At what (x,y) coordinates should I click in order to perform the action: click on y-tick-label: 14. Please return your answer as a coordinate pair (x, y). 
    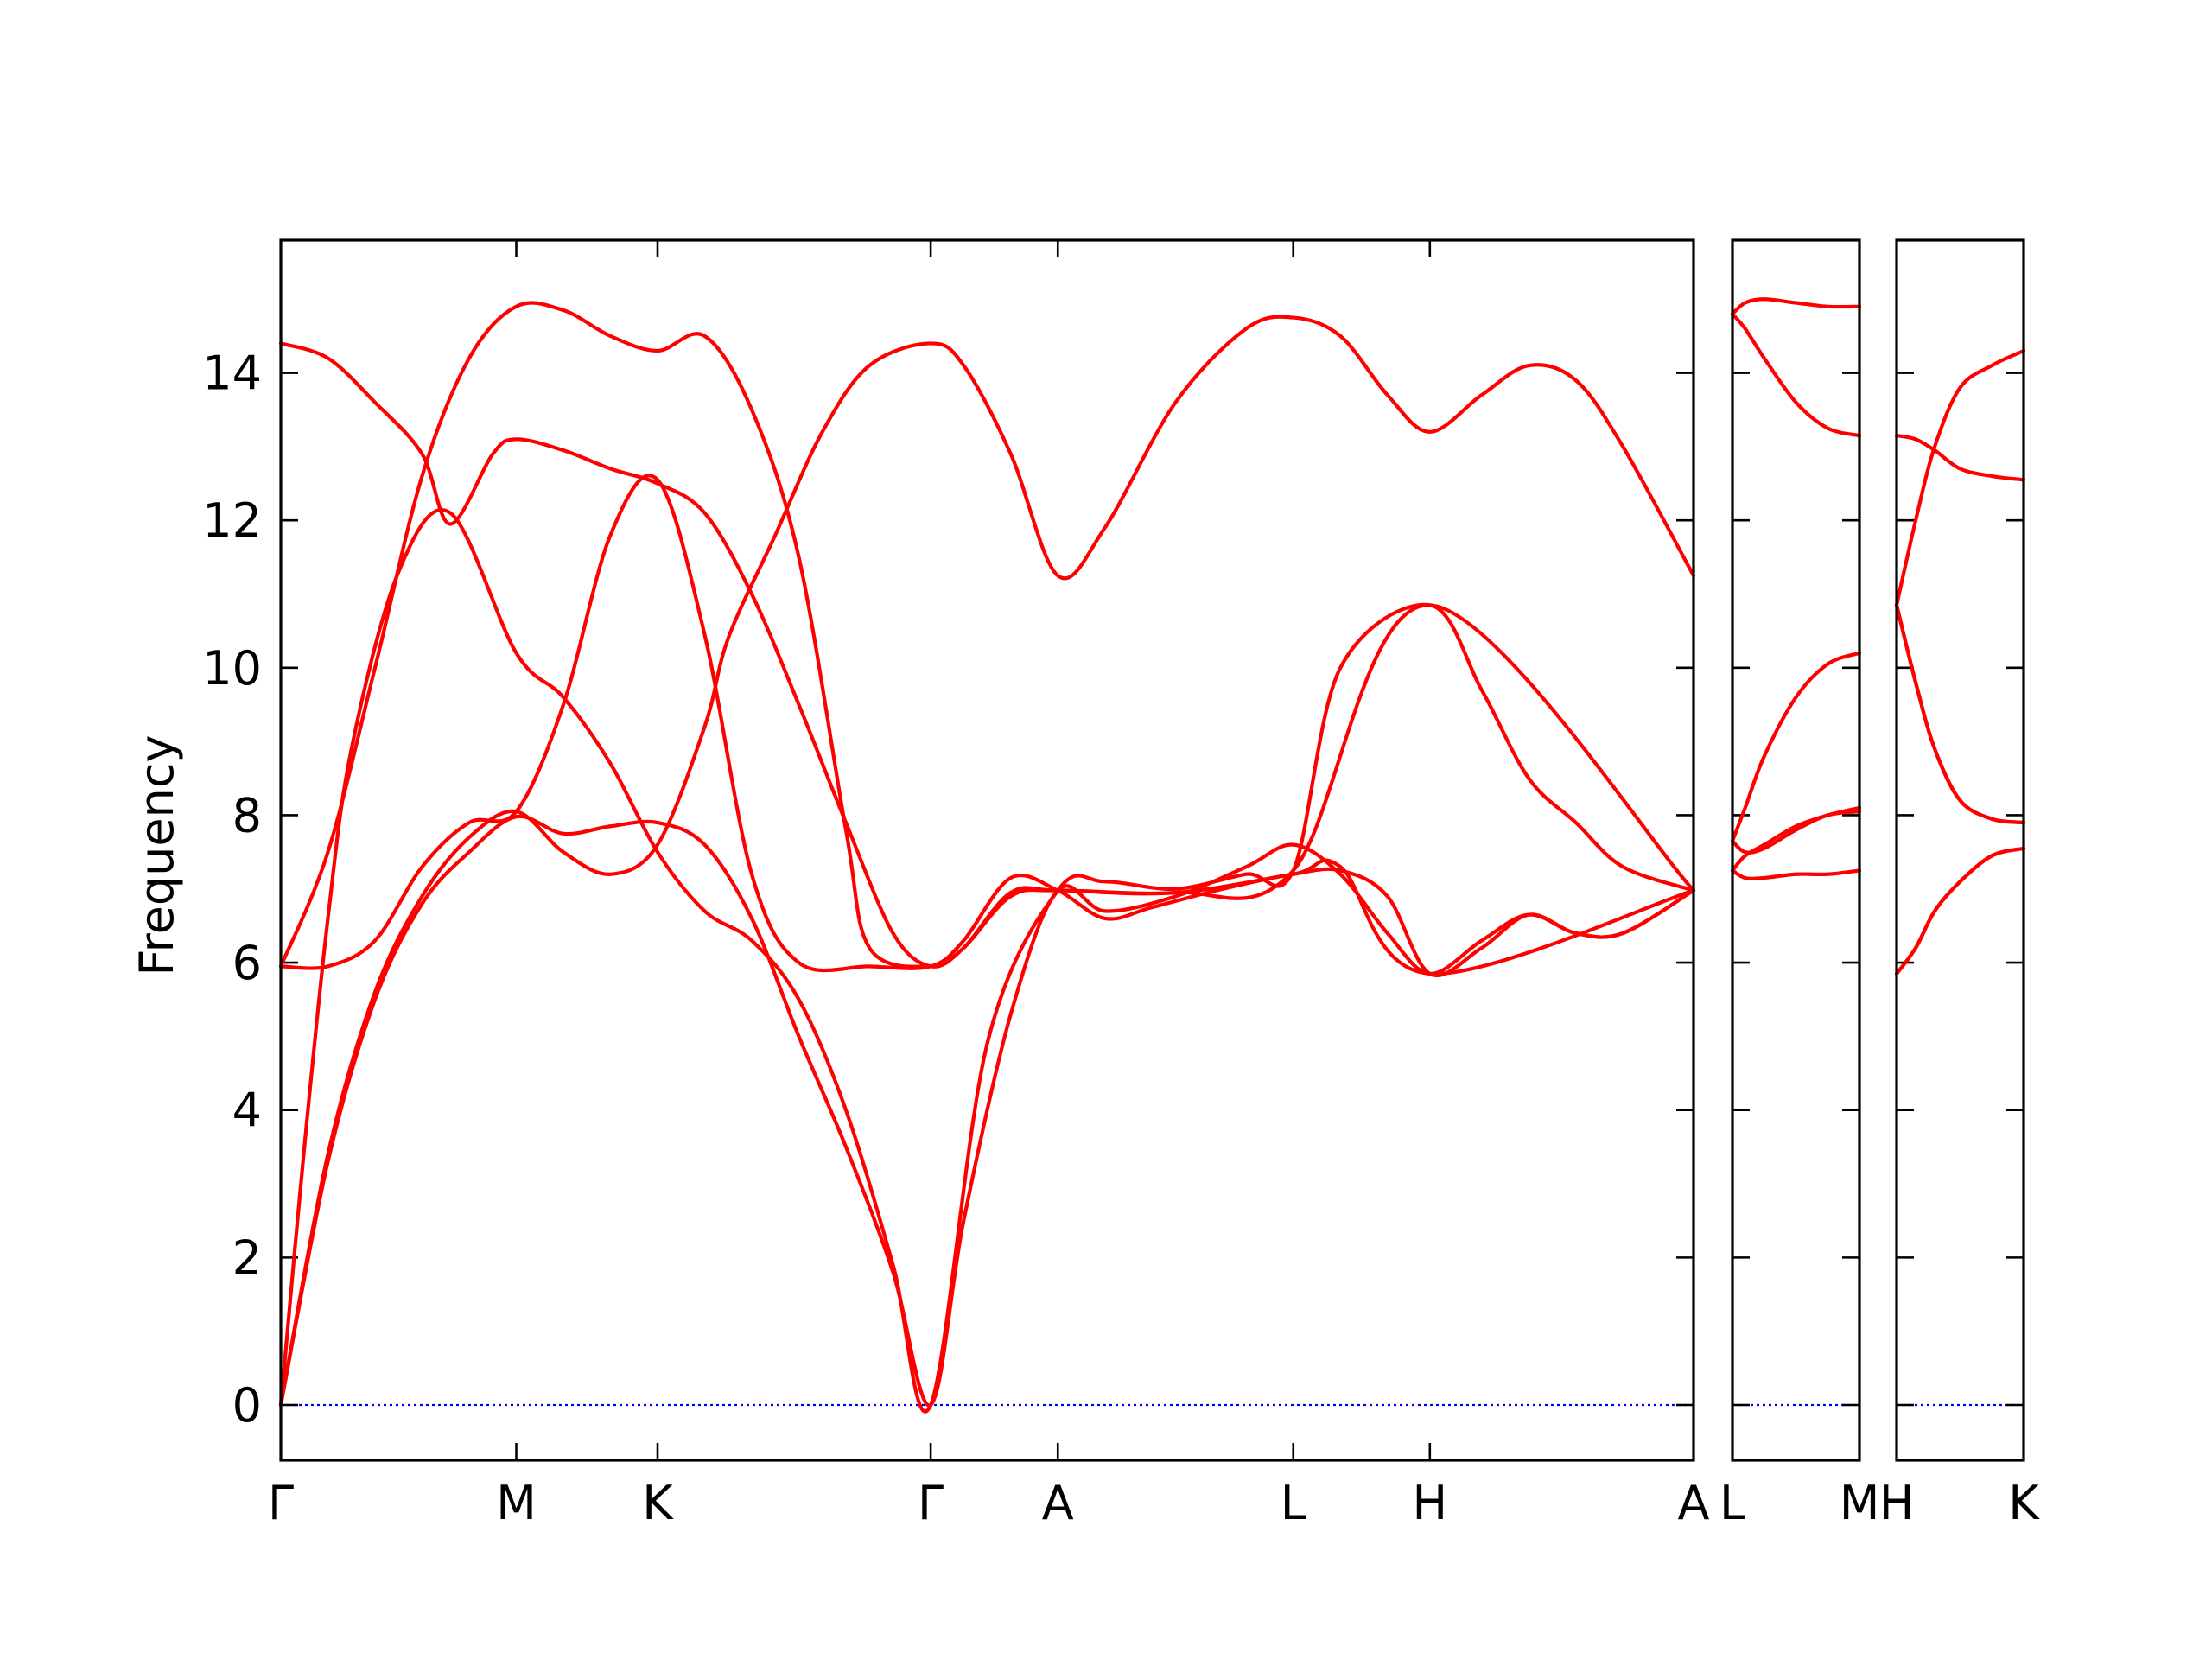
    Looking at the image, I should click on (232, 373).